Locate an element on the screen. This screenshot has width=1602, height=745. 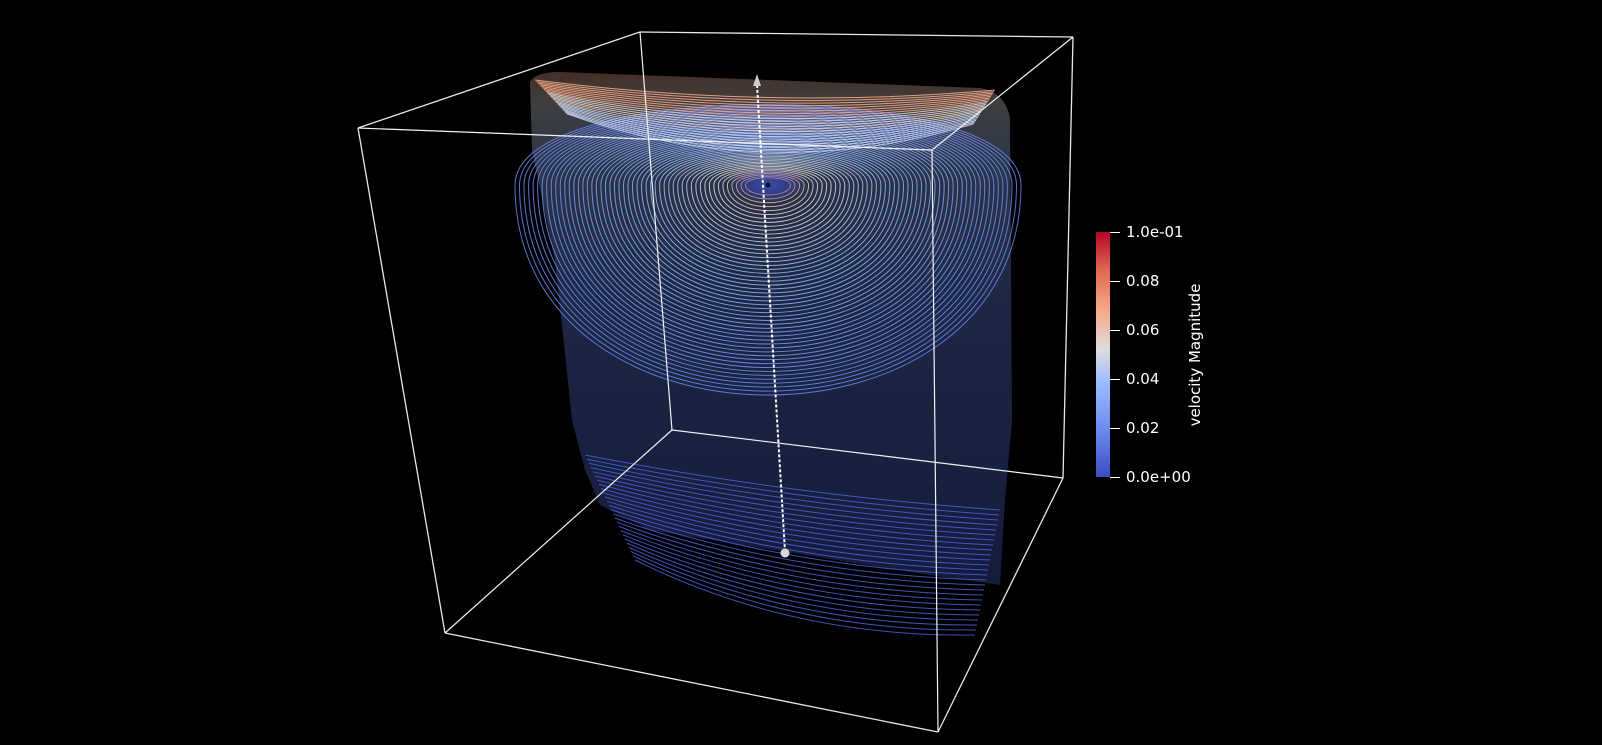
vortex-center is located at coordinates (768, 185).